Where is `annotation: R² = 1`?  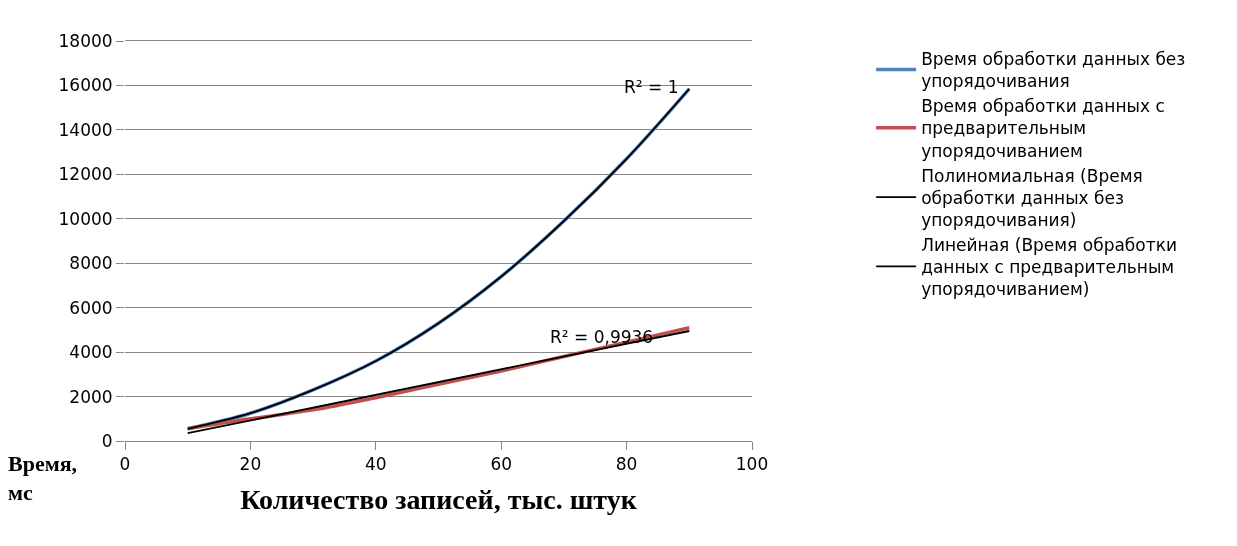
annotation: R² = 1 is located at coordinates (651, 87).